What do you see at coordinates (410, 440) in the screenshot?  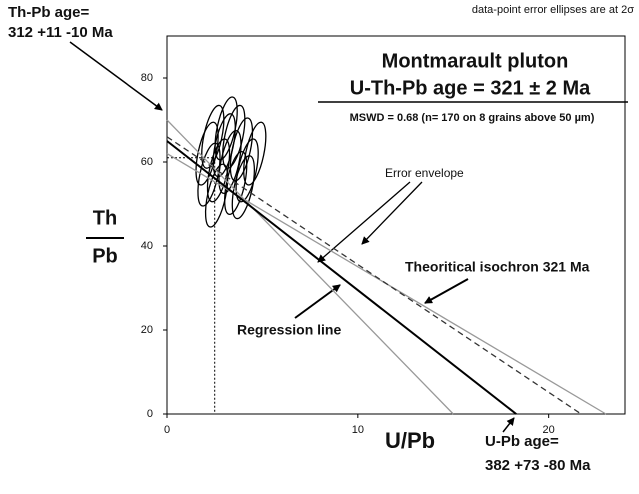 I see `x-axis-label: U/Pb` at bounding box center [410, 440].